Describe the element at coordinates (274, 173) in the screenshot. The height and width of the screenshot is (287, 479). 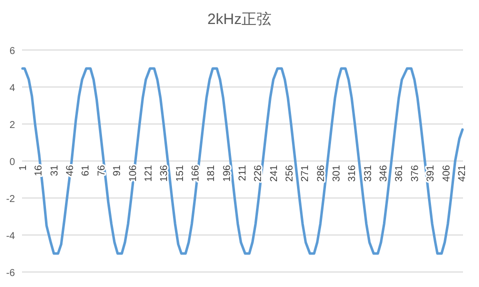
I see `x-tick-label: 241` at that location.